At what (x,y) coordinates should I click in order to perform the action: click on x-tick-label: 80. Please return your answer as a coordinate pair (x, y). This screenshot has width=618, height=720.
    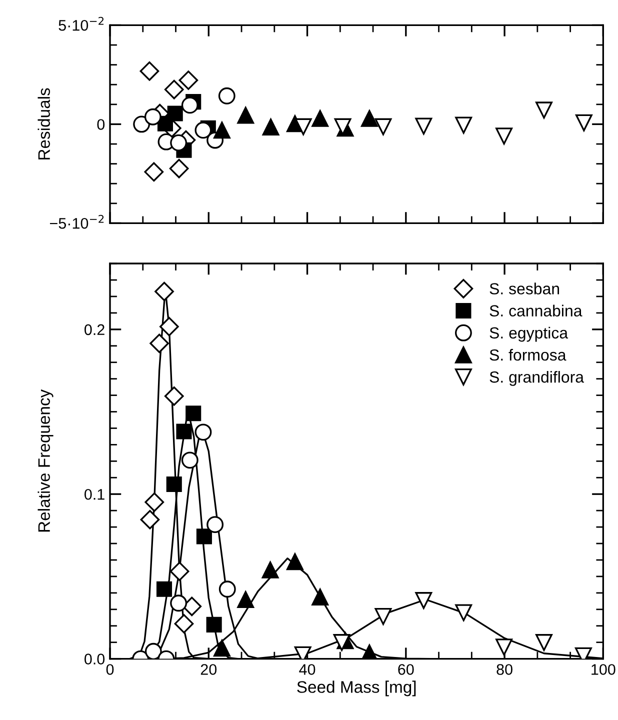
    Looking at the image, I should click on (504, 669).